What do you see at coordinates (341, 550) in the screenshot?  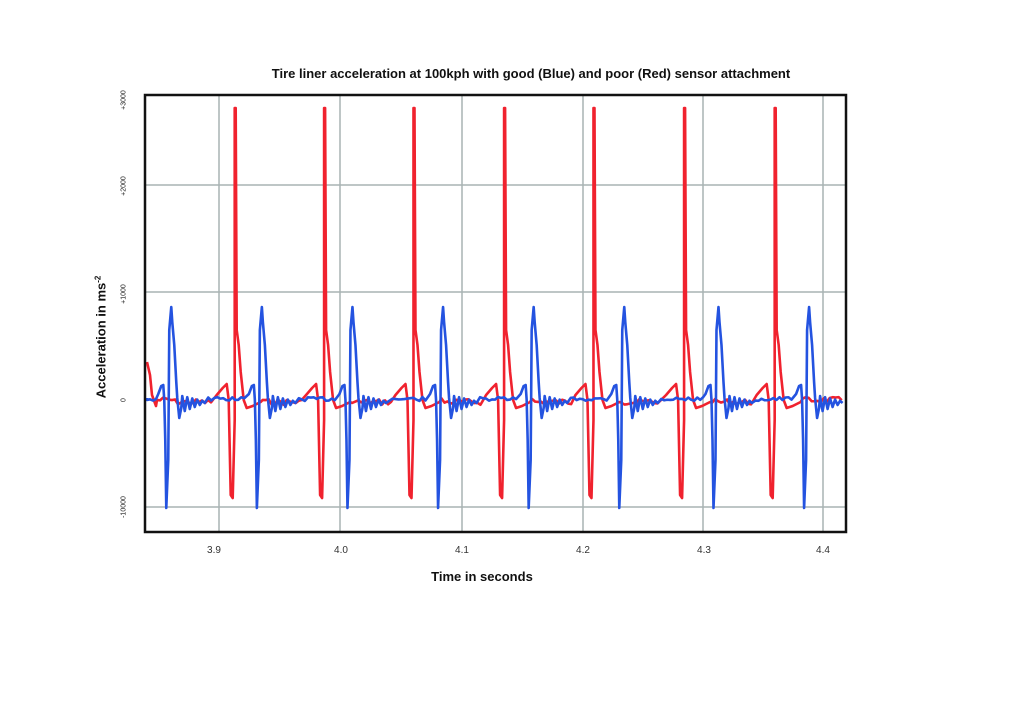 I see `x-tick-label: 4.0` at bounding box center [341, 550].